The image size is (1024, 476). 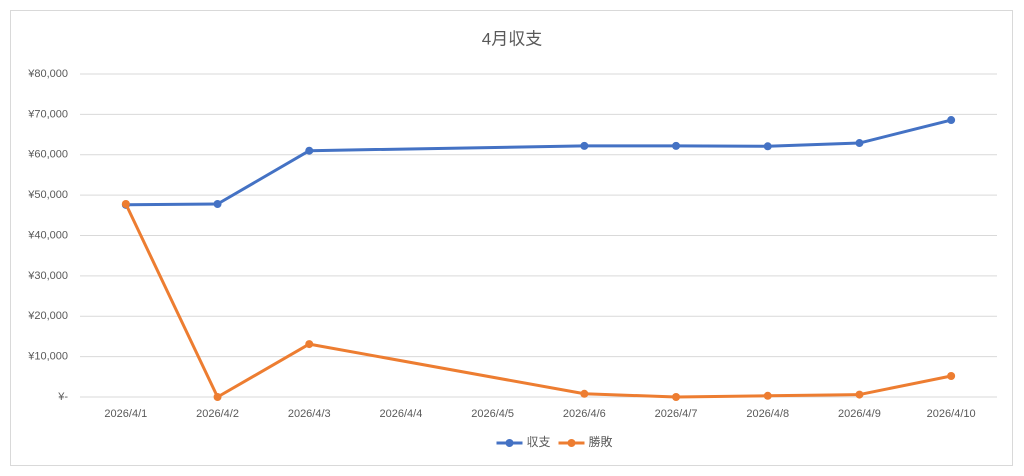 What do you see at coordinates (47, 276) in the screenshot?
I see `y-tick-label: ¥30,000` at bounding box center [47, 276].